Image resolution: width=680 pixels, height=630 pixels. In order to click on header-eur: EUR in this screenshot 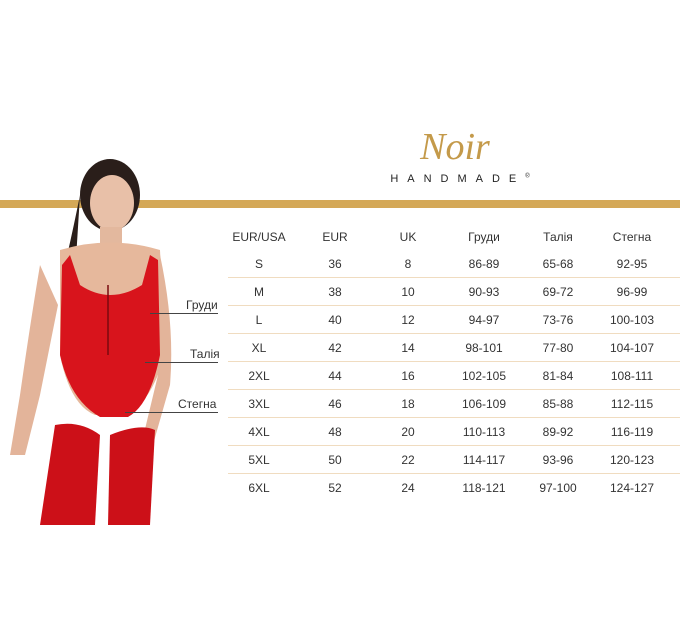, I will do `click(335, 237)`.